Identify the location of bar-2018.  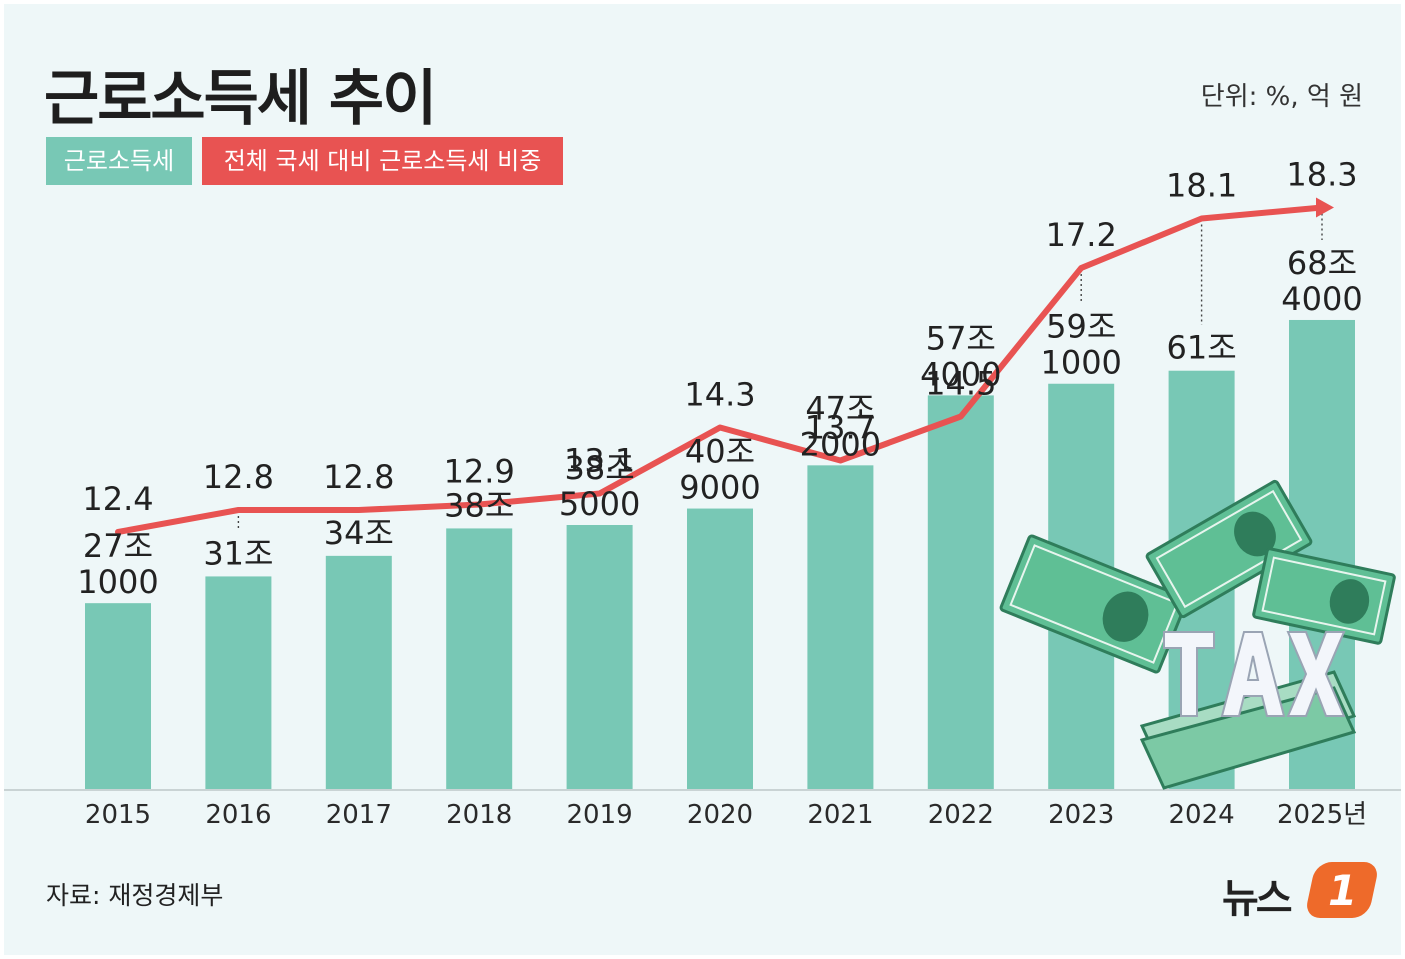
(479, 658).